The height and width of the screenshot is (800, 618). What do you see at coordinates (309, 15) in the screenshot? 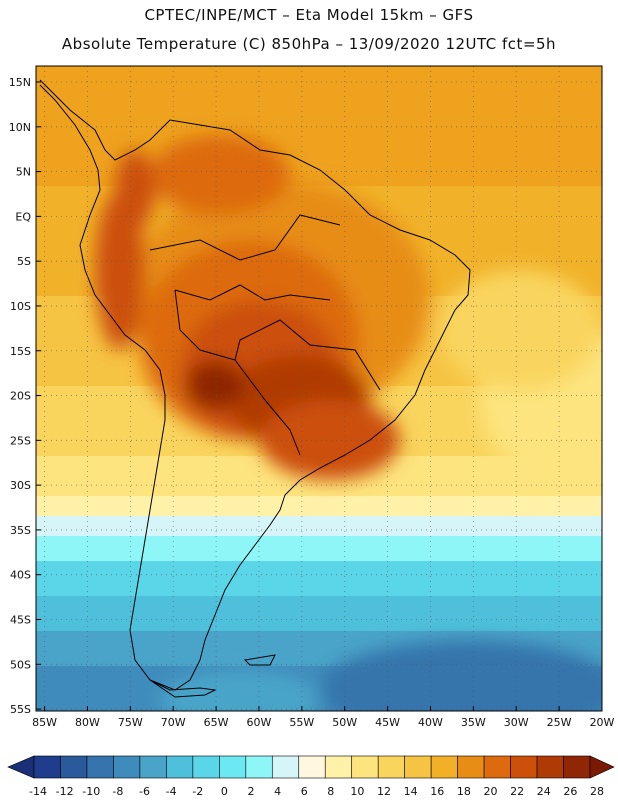
I see `map-title: CPTEC/INPE/MCT – Eta Model 15km – GFS` at bounding box center [309, 15].